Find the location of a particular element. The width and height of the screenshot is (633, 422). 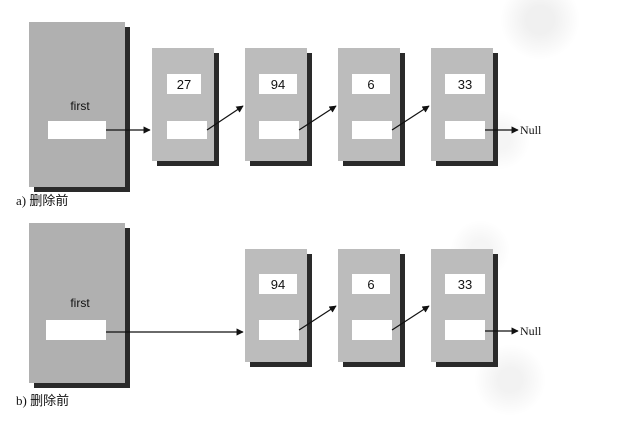

list-node-b-1: 94 is located at coordinates (278, 308).